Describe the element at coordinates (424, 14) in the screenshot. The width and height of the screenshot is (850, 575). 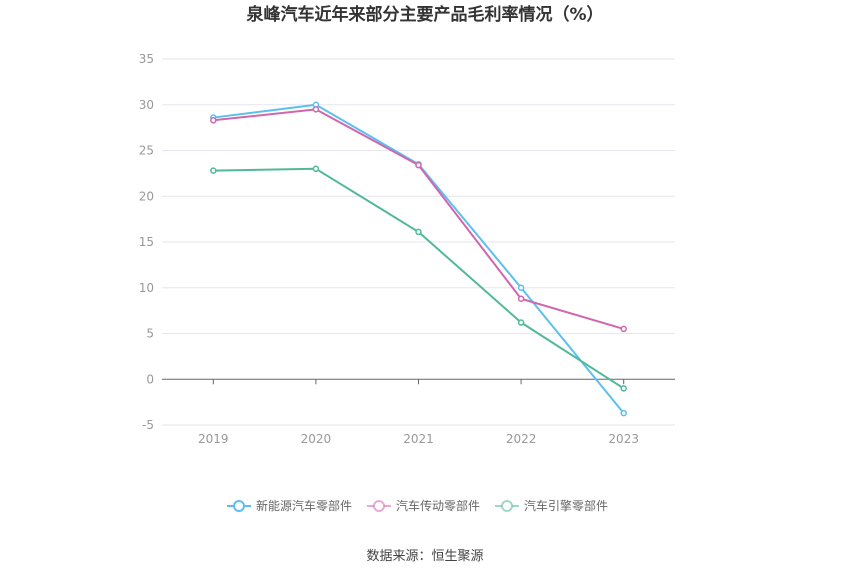
I see `chart-title: 泉峰汽车近年来部分主要产品毛利率情况（%）` at that location.